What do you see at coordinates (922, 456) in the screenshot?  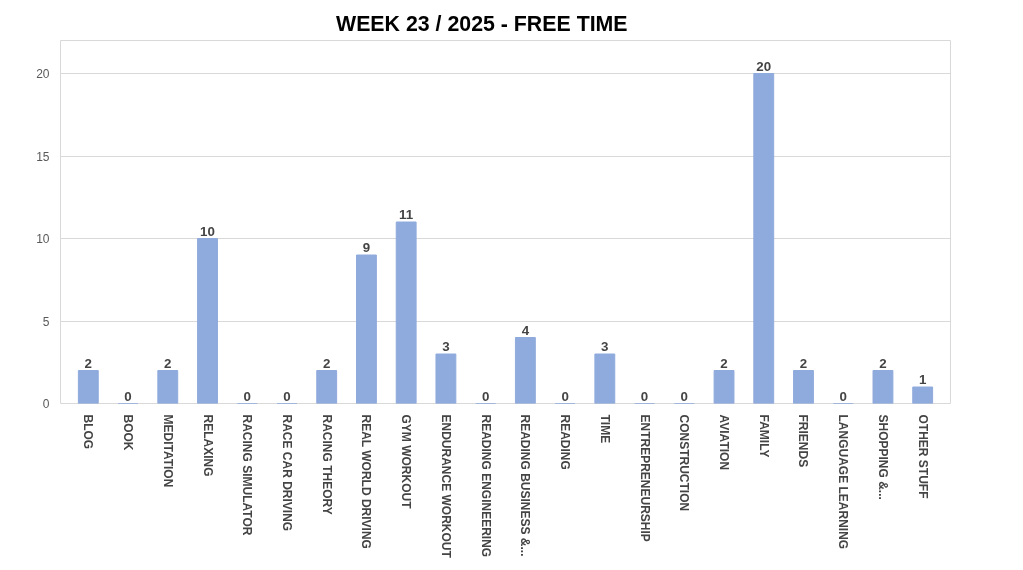 I see `x-tick-label: OTHER STUFF` at bounding box center [922, 456].